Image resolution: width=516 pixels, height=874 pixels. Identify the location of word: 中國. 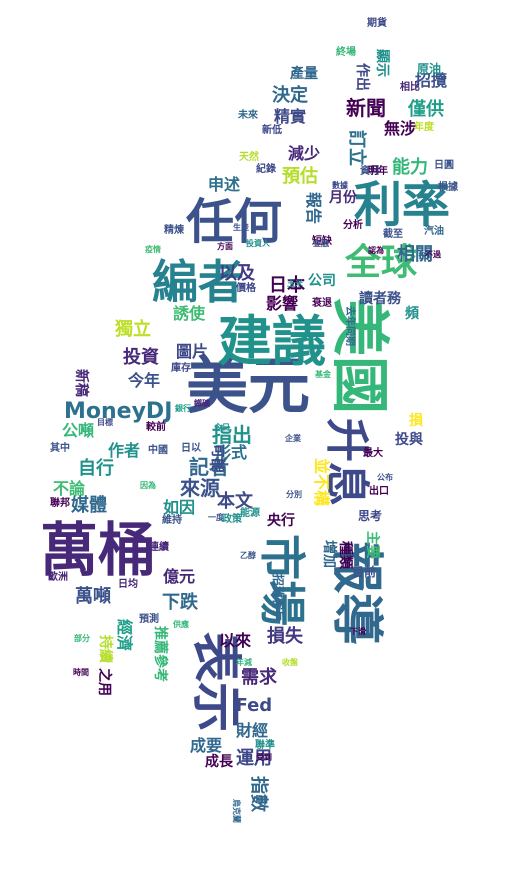
(158, 450).